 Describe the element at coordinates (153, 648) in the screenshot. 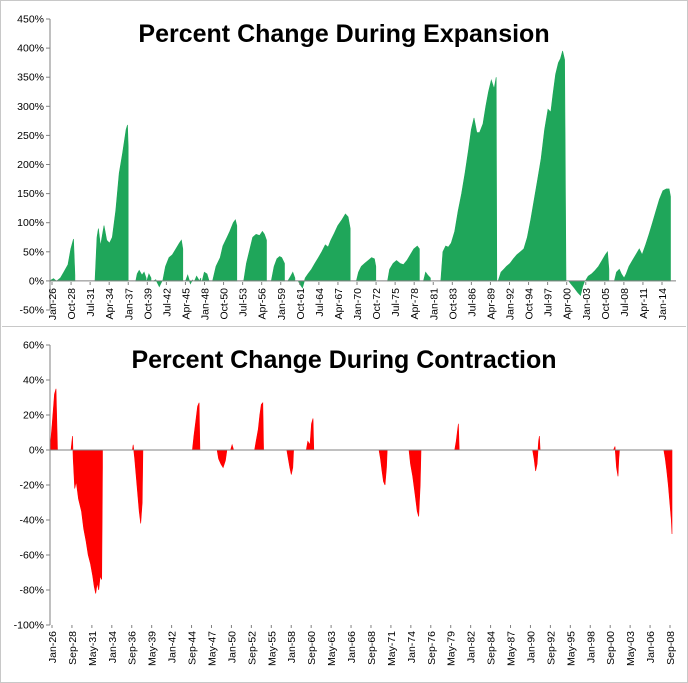

I see `contraction-xtick-label: May-39` at that location.